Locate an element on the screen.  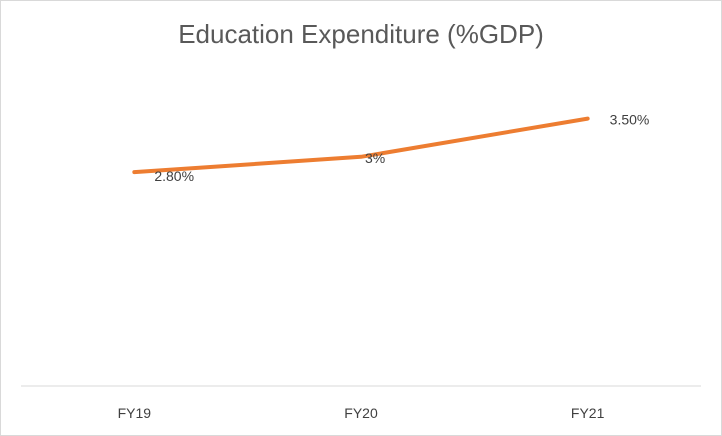
data-label-fy19: 2.80% is located at coordinates (174, 176).